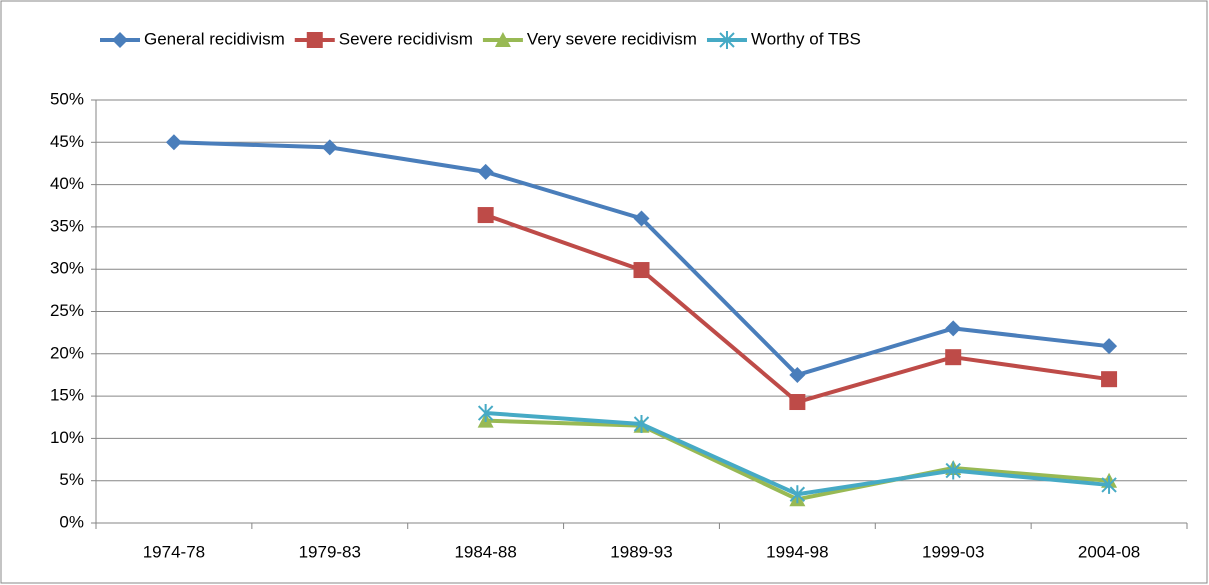 The image size is (1209, 585). What do you see at coordinates (67, 98) in the screenshot?
I see `y-tick-label: 50%` at bounding box center [67, 98].